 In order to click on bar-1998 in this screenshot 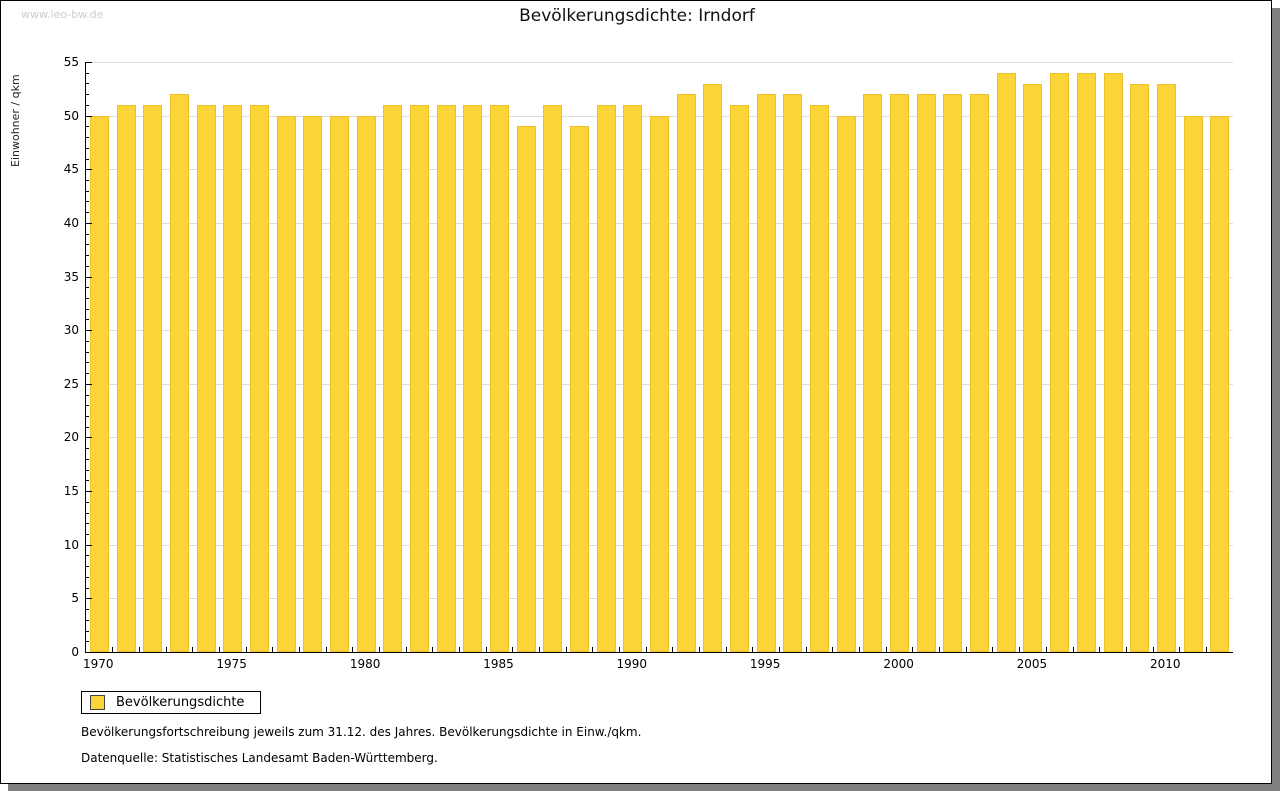, I will do `click(846, 383)`.